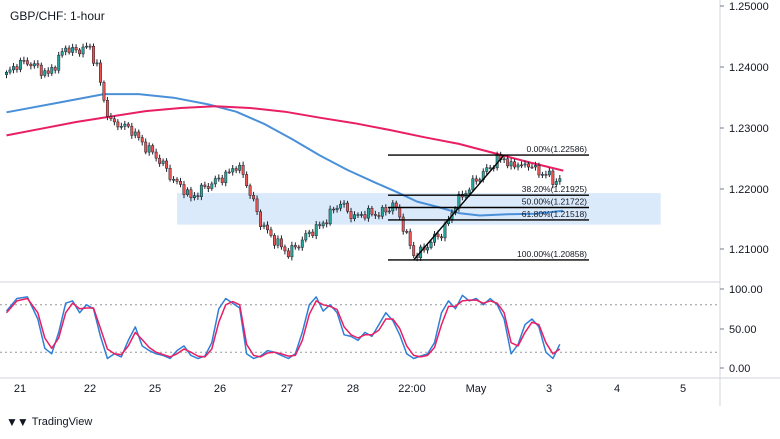 The image size is (780, 439). What do you see at coordinates (617, 389) in the screenshot?
I see `x-tick-label: 4` at bounding box center [617, 389].